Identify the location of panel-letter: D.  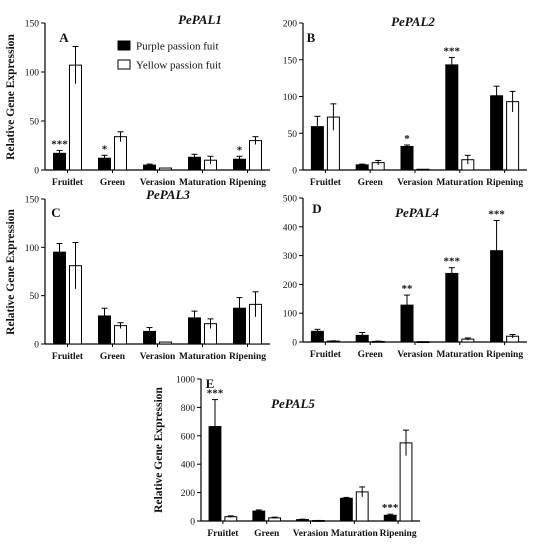
(316, 208).